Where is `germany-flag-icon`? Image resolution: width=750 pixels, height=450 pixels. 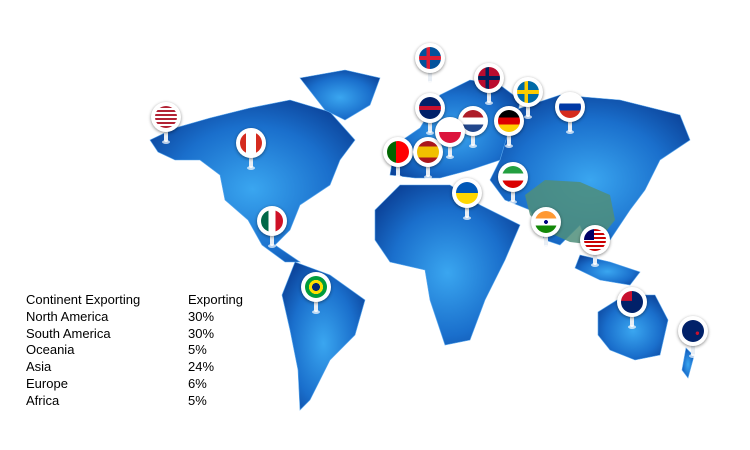 germany-flag-icon is located at coordinates (509, 121).